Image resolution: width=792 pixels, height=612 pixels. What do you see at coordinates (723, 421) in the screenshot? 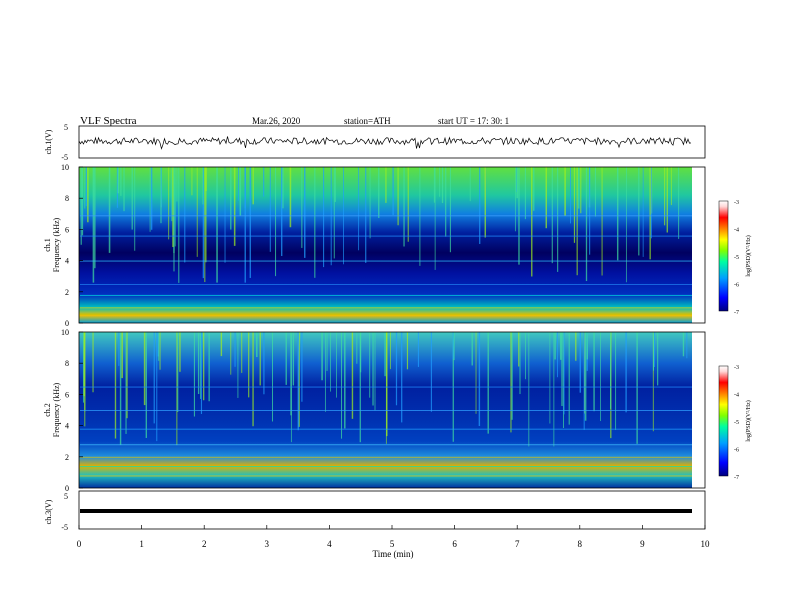
I see `ch2-colorbar` at bounding box center [723, 421].